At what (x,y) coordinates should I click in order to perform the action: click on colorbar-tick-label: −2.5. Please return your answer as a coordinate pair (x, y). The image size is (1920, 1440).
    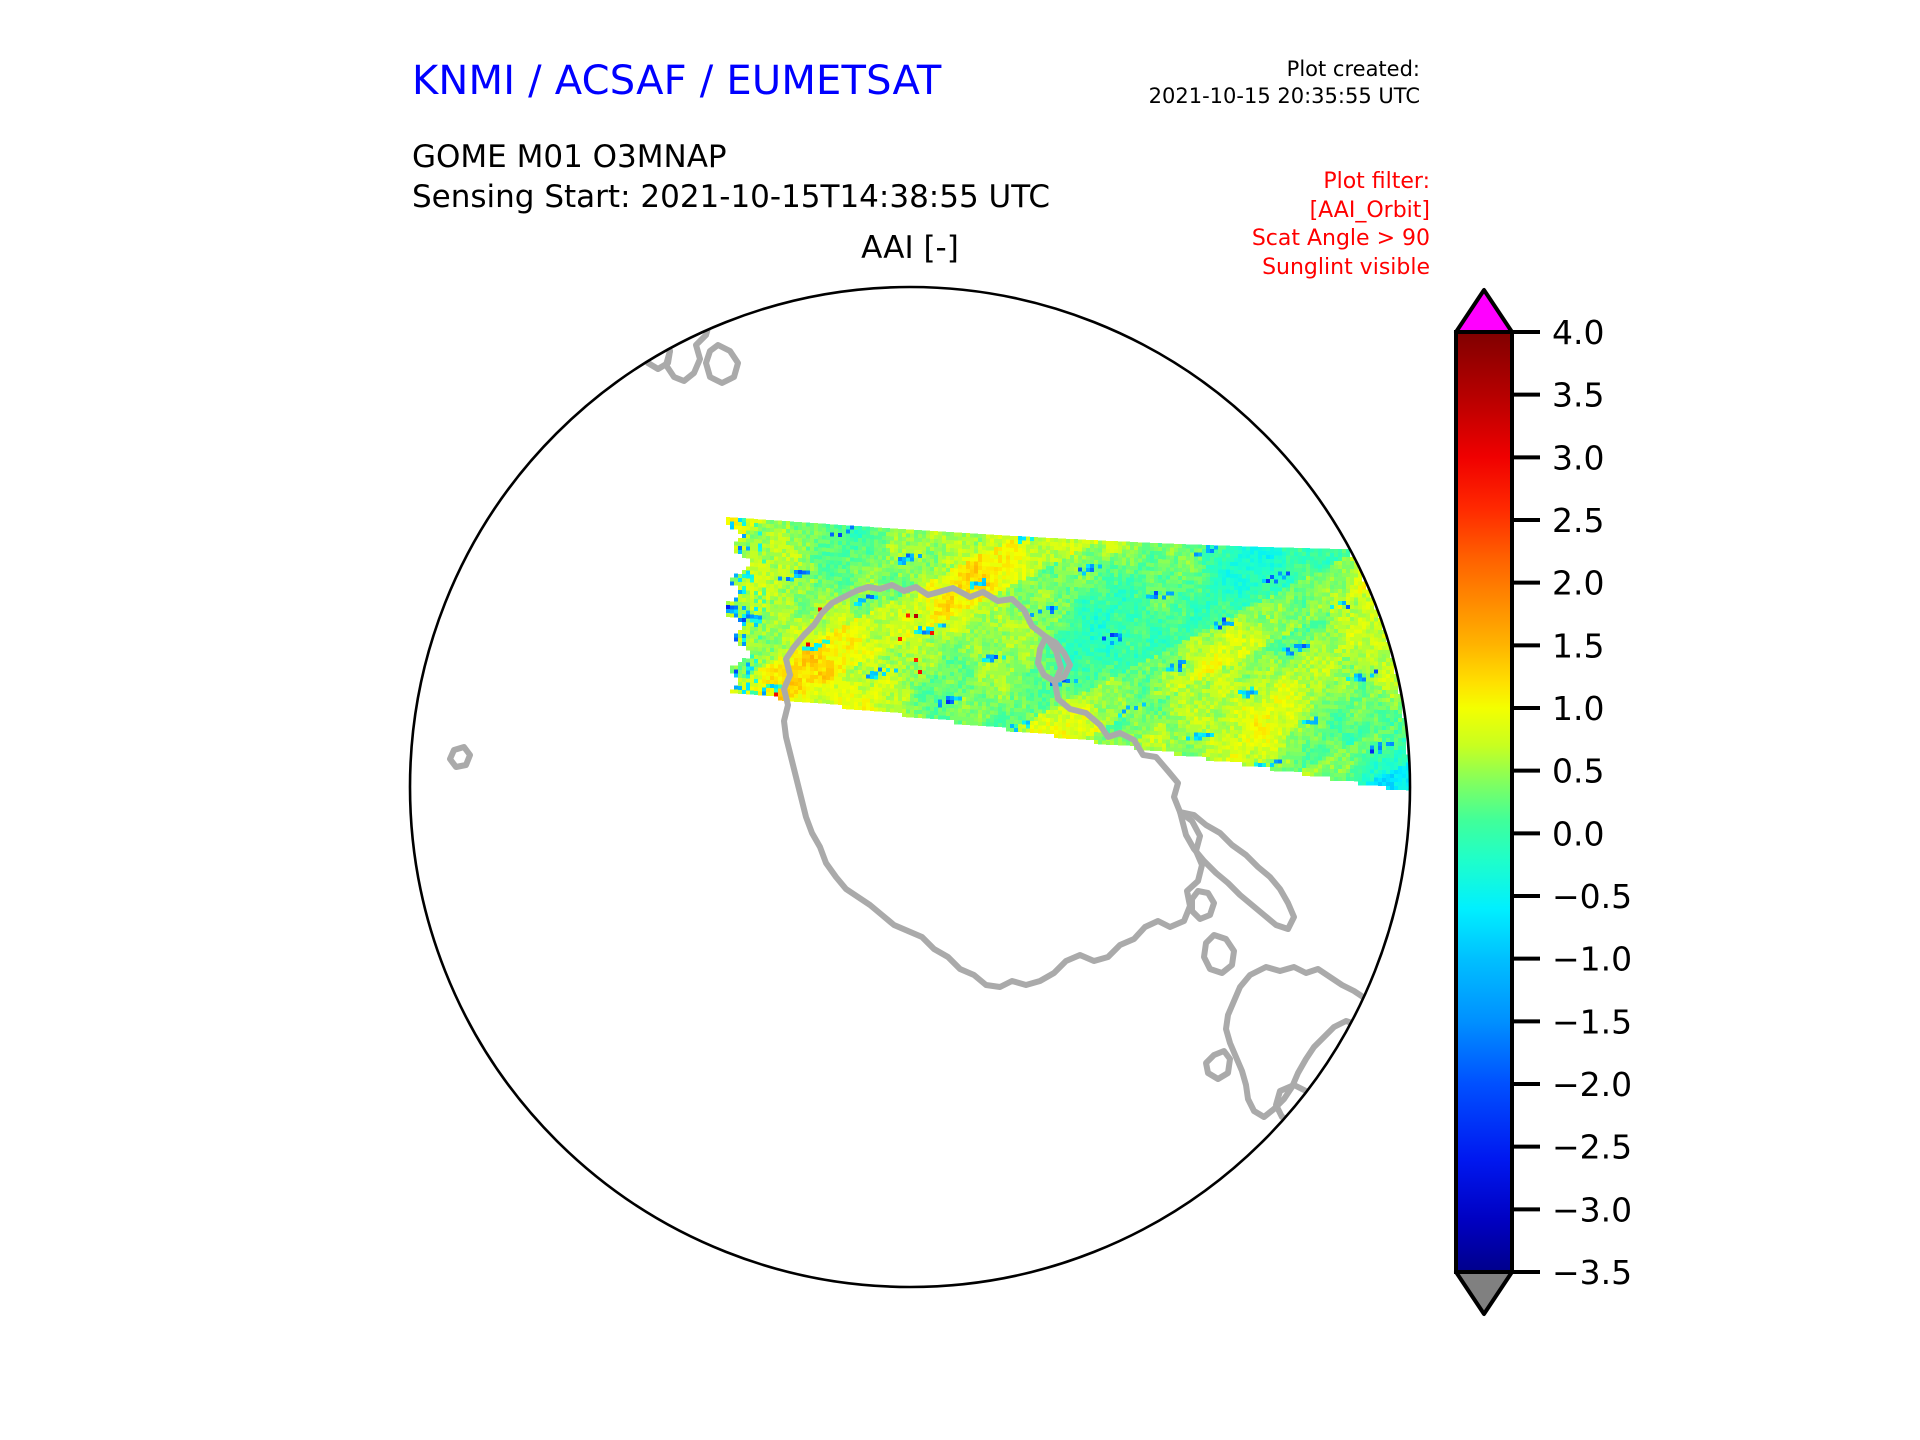
    Looking at the image, I should click on (1592, 1147).